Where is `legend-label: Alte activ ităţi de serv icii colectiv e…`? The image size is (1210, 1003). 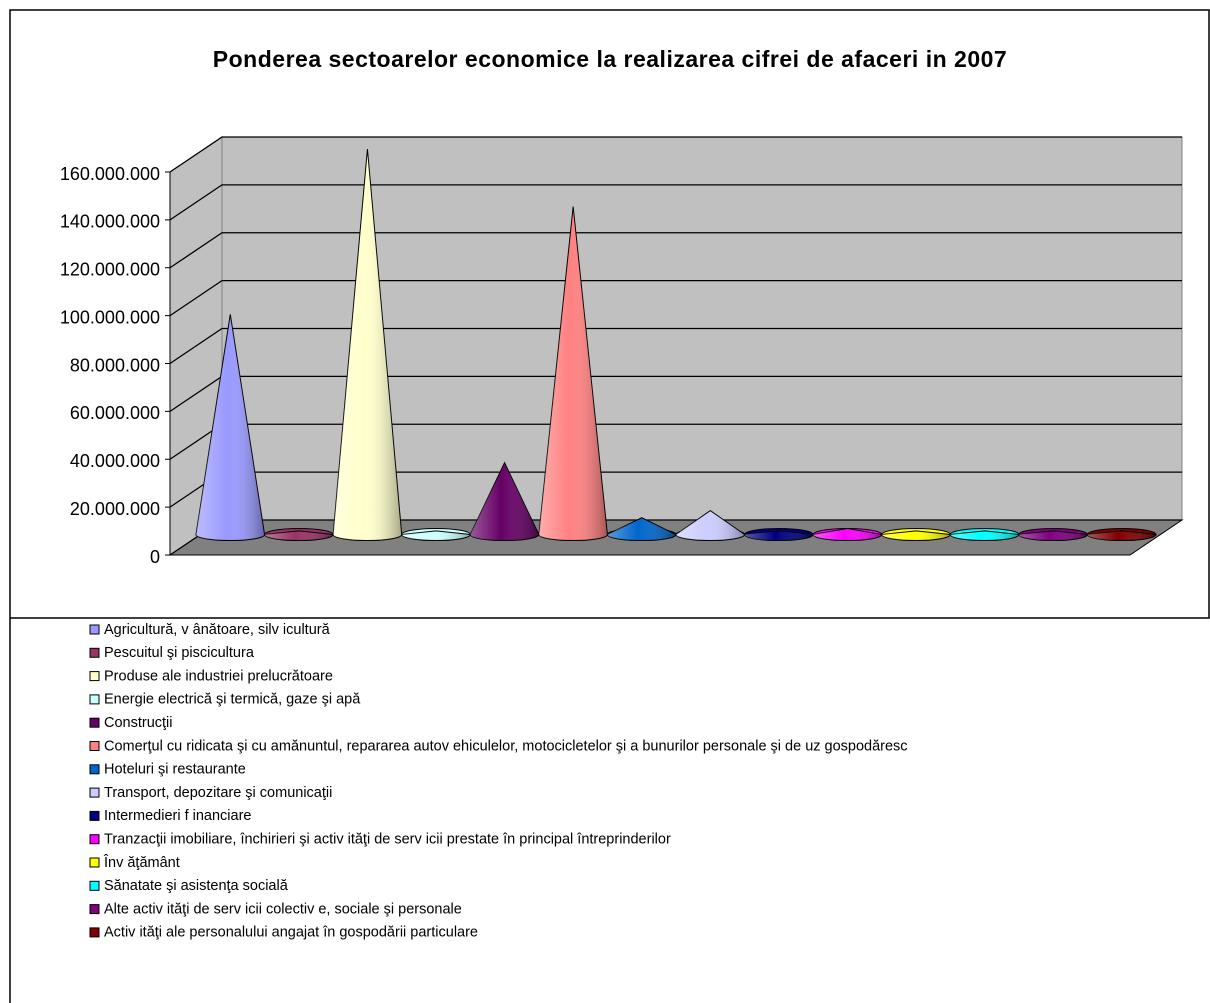 legend-label: Alte activ ităţi de serv icii colectiv e… is located at coordinates (283, 909).